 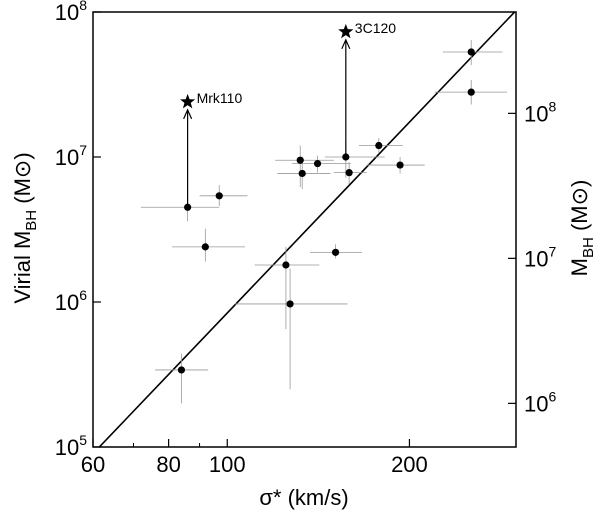 What do you see at coordinates (303, 497) in the screenshot?
I see `x-axis-title: σ* (km/s)` at bounding box center [303, 497].